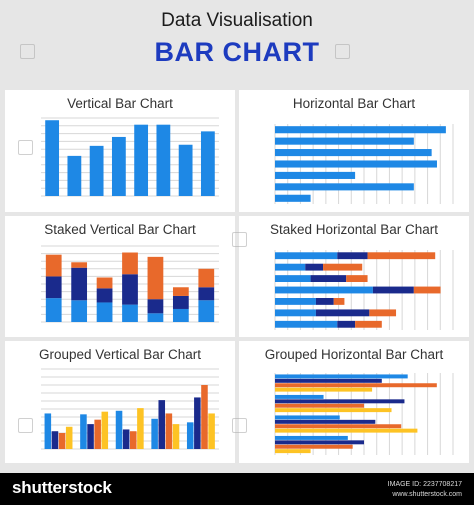 This screenshot has height=505, width=474. I want to click on grouped-horizontal-bar-chart-panel: Grouped Horizontal Bar Chart, so click(354, 402).